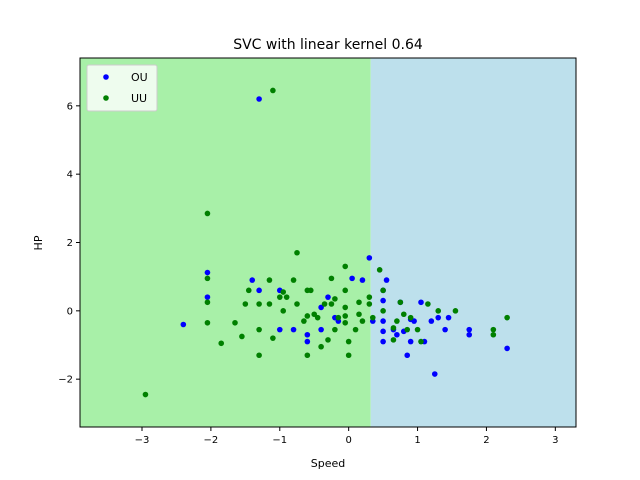  I want to click on x-tick-label: −1, so click(279, 440).